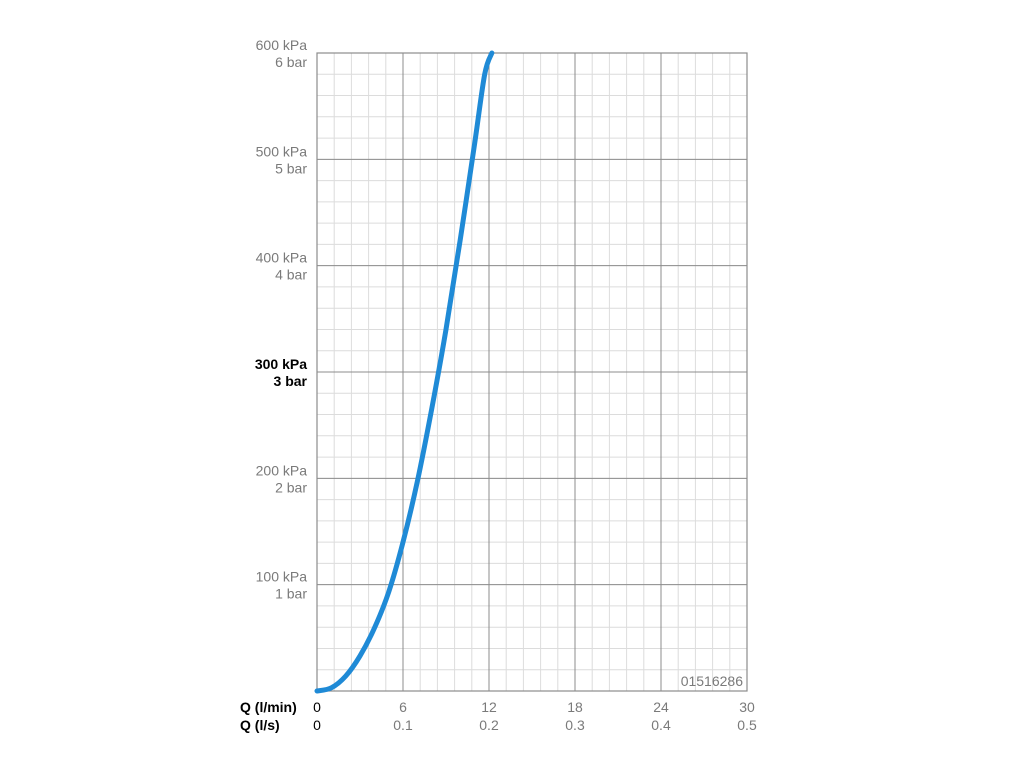 The width and height of the screenshot is (1024, 768). Describe the element at coordinates (291, 594) in the screenshot. I see `y-tick-label-bar: 1 bar` at that location.